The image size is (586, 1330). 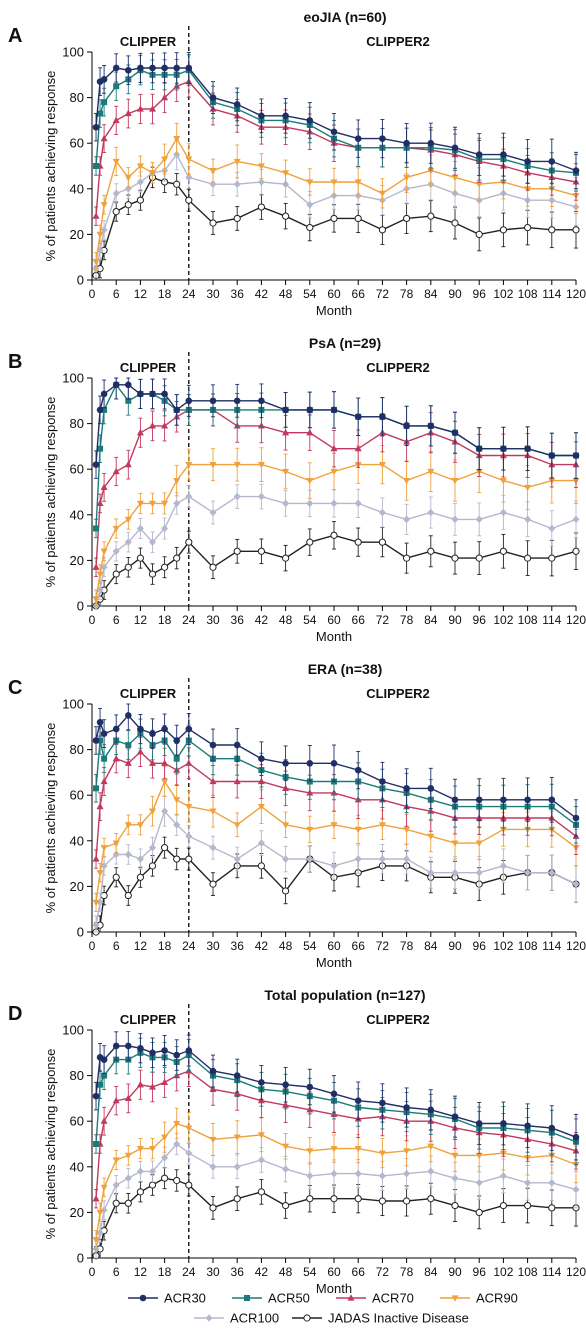 I want to click on x-tick-label: 18, so click(x=165, y=294).